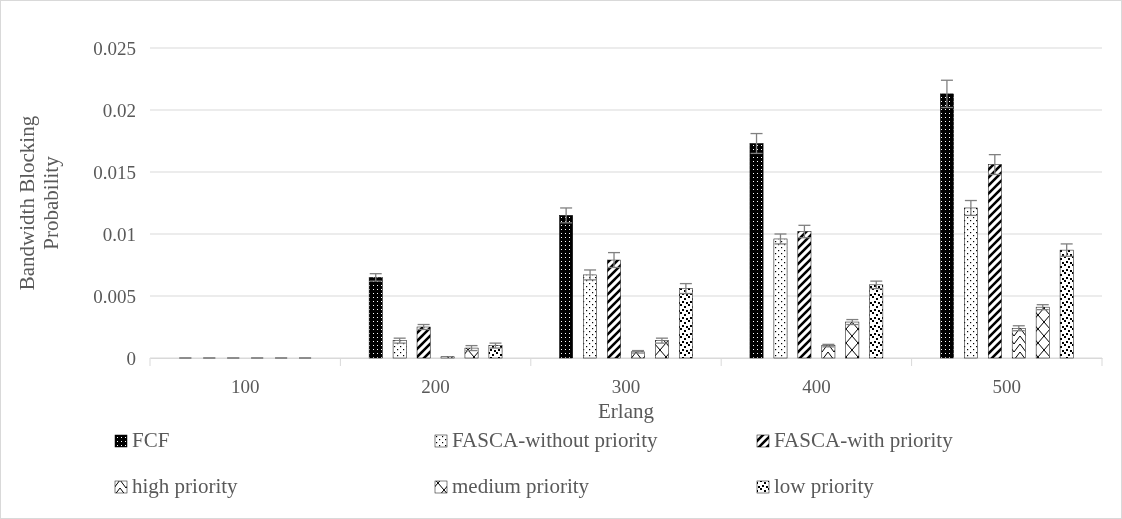 This screenshot has width=1122, height=519. Describe the element at coordinates (114, 172) in the screenshot. I see `y-tick-label: 0.015` at that location.